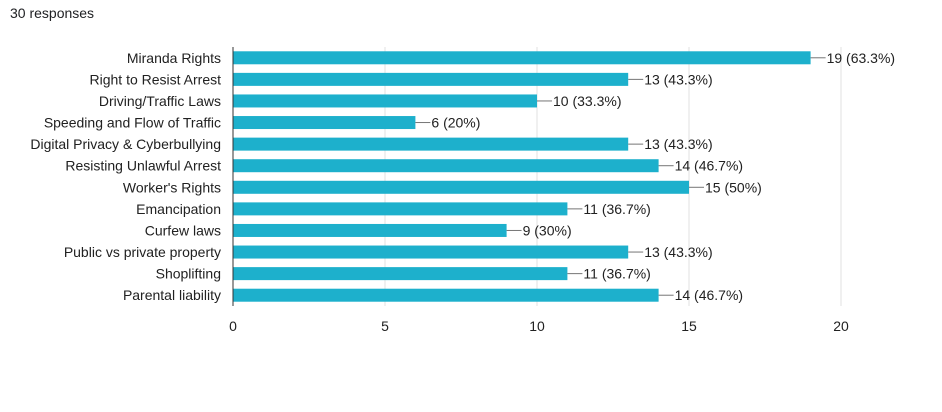 Image resolution: width=942 pixels, height=412 pixels. Describe the element at coordinates (547, 230) in the screenshot. I see `data-label: 9 (30%)` at that location.